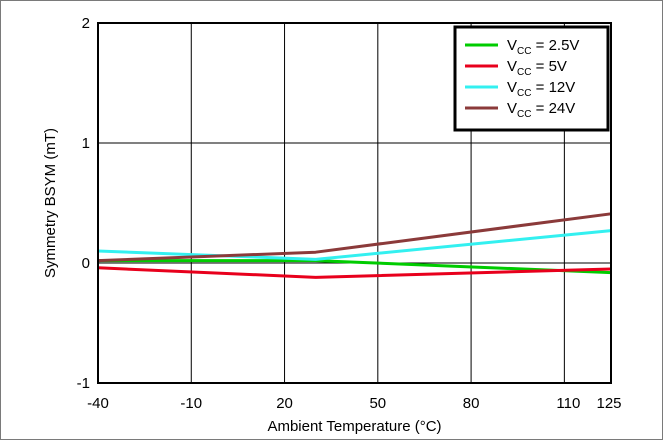 This screenshot has height=440, width=663. What do you see at coordinates (537, 68) in the screenshot?
I see `legend-label: VCC = 5V` at bounding box center [537, 68].